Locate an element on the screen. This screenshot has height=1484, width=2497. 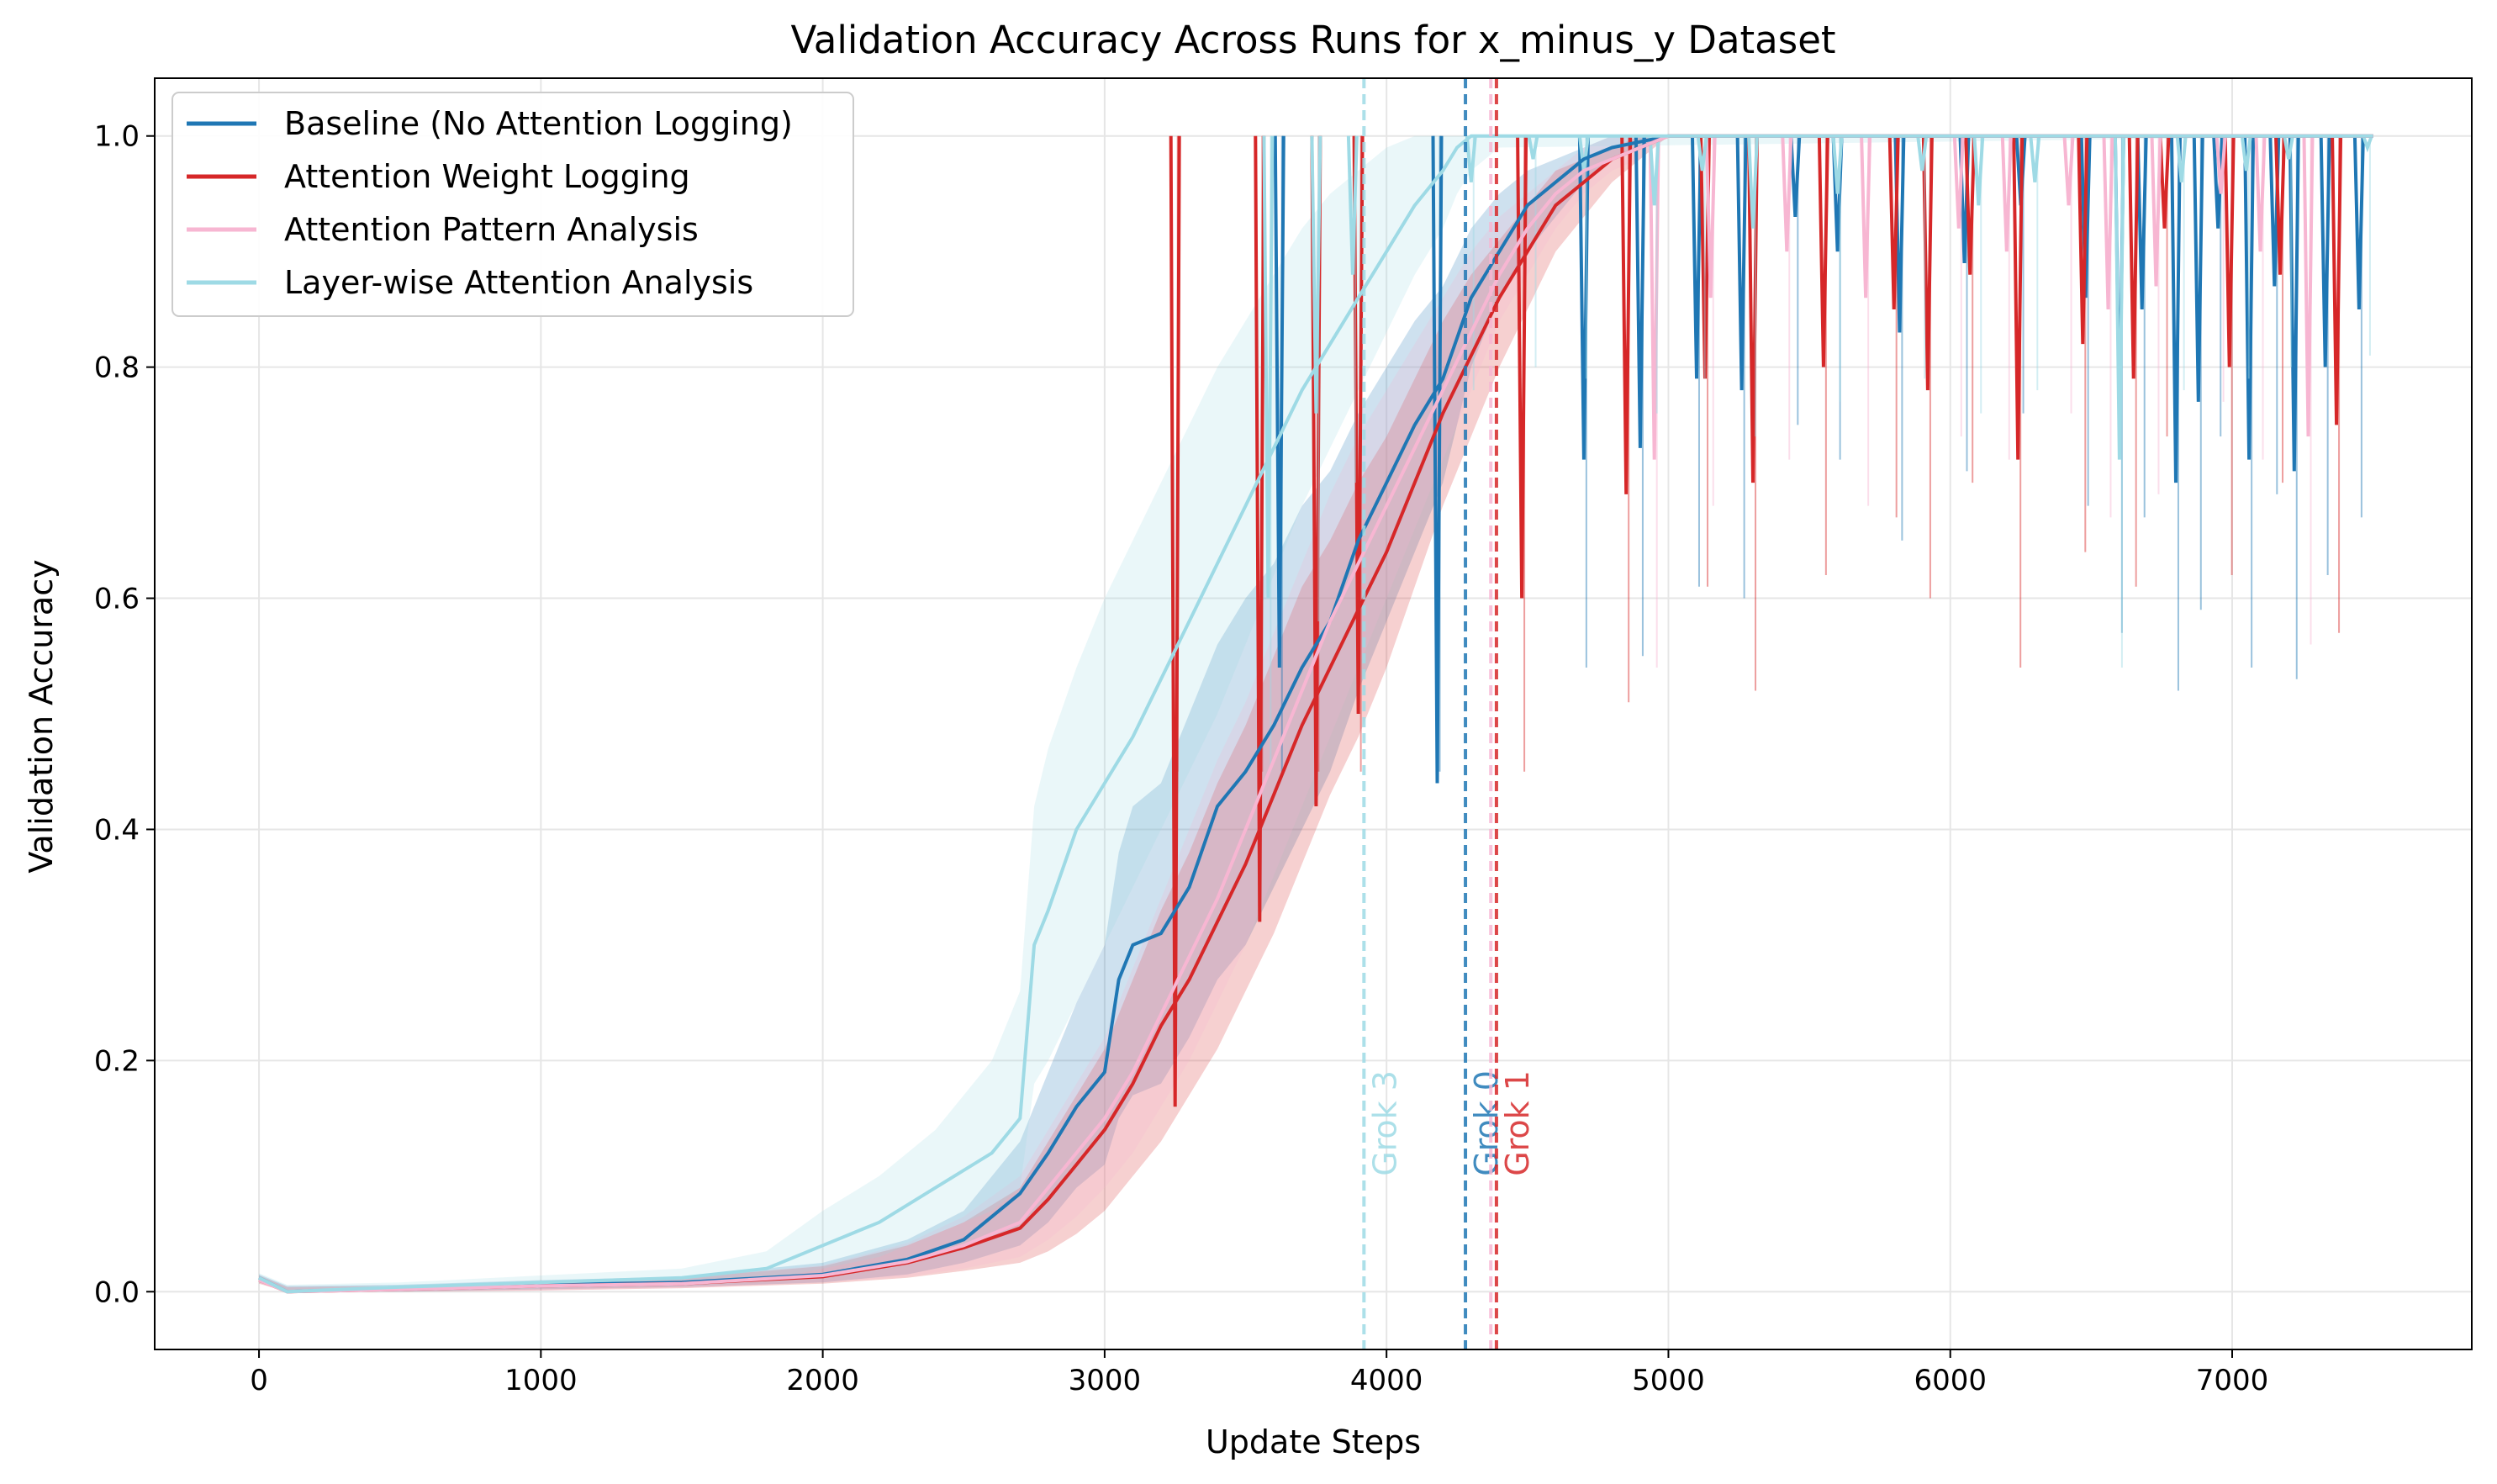
x-axis-label: Update Steps is located at coordinates (1313, 1441).